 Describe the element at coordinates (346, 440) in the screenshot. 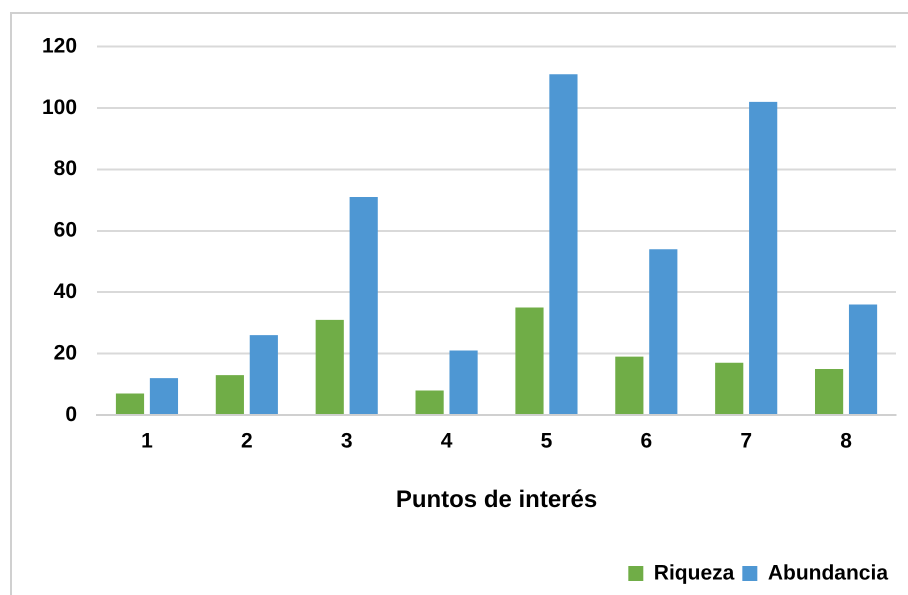

I see `x-tick-label: 3` at that location.